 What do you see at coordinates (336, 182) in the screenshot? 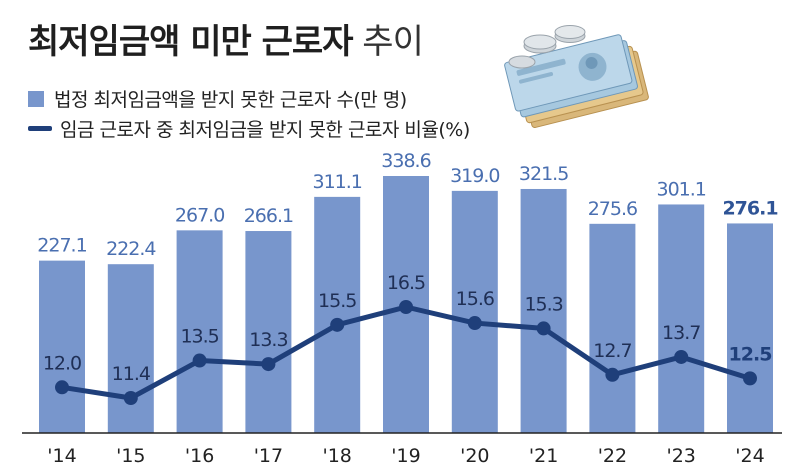
I see `bar-value-label-4: 311.1` at bounding box center [336, 182].